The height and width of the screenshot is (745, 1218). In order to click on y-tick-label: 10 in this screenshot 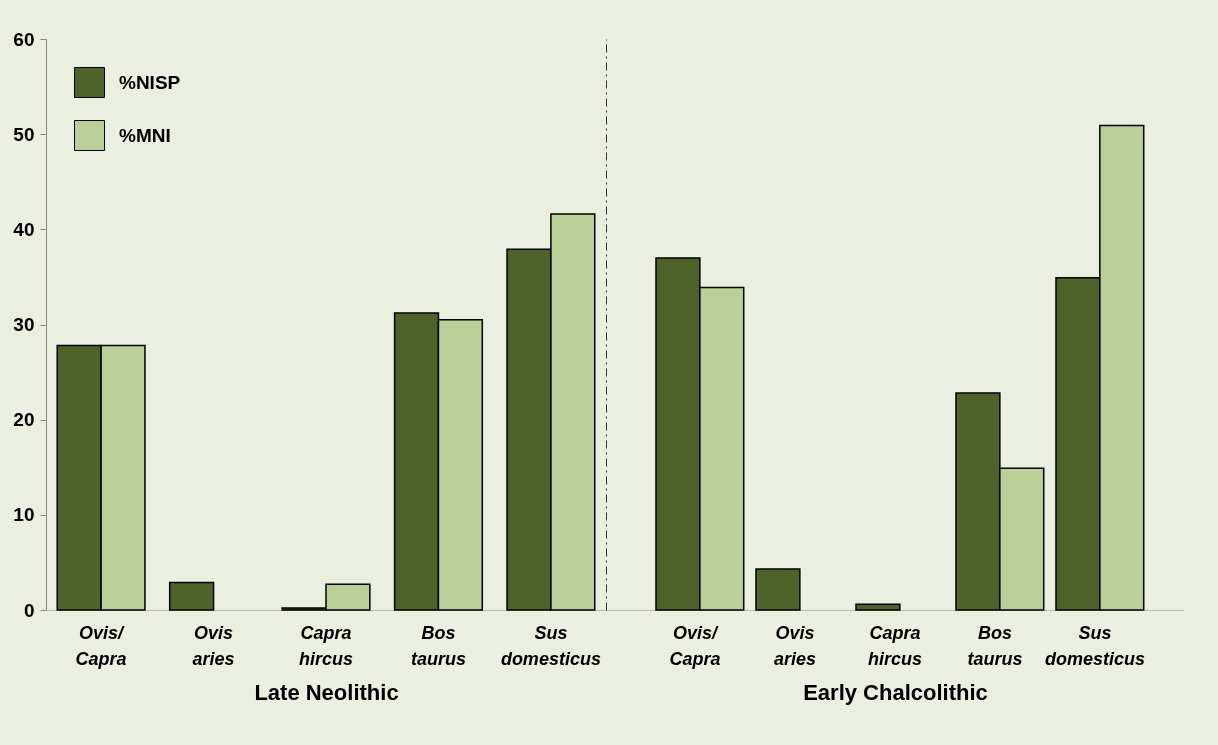, I will do `click(24, 515)`.